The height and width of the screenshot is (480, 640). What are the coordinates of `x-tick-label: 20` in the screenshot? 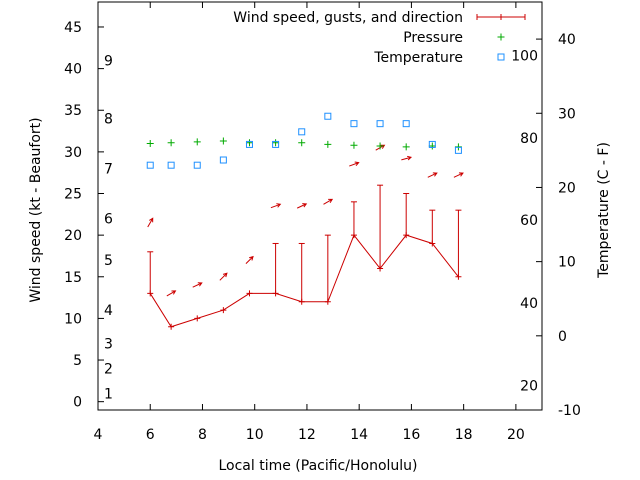 It's located at (516, 435).